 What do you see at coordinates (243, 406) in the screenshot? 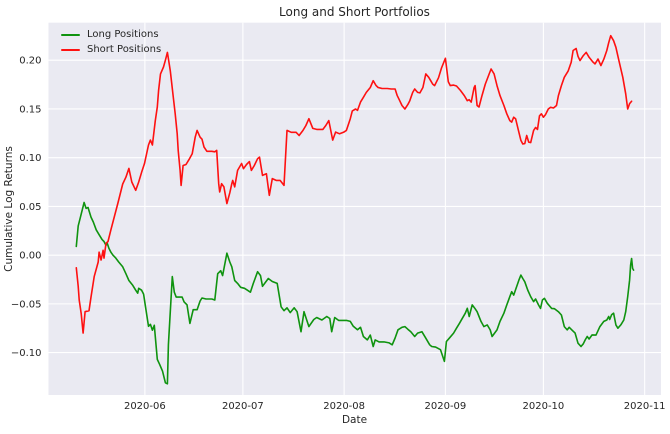
I see `x-tick-label: 2020-07` at bounding box center [243, 406].